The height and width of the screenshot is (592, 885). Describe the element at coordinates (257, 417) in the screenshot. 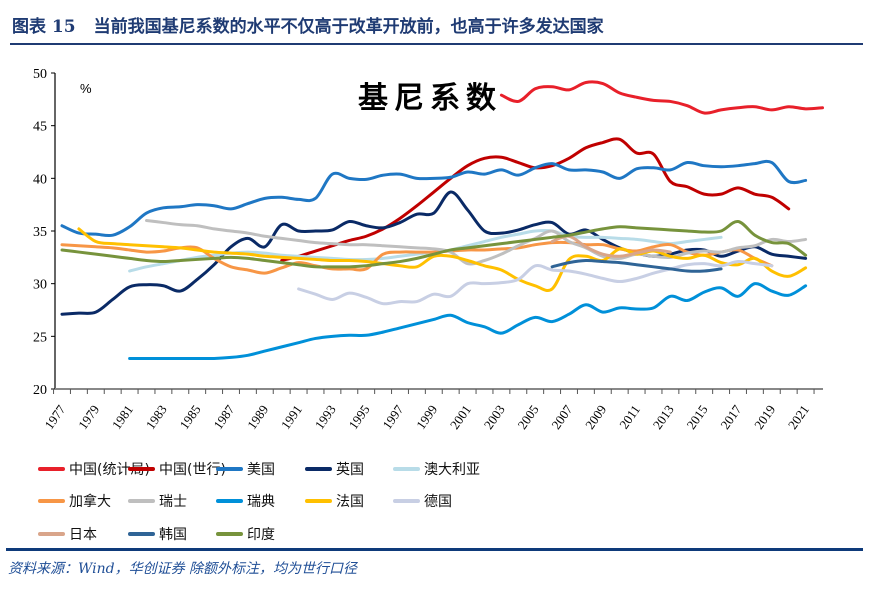

I see `x-tick-label: 1989` at that location.